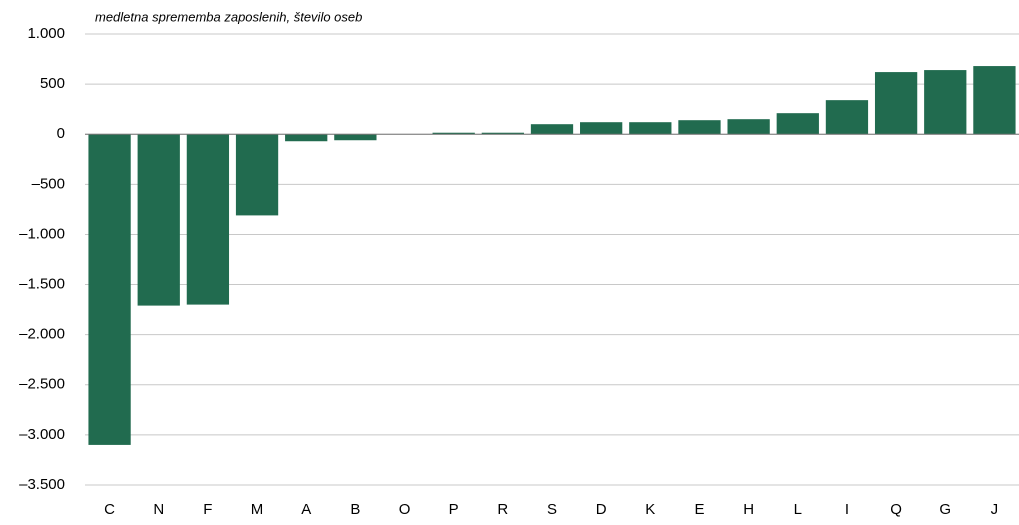 This screenshot has width=1019, height=525. Describe the element at coordinates (945, 509) in the screenshot. I see `x-tick-label: G` at that location.